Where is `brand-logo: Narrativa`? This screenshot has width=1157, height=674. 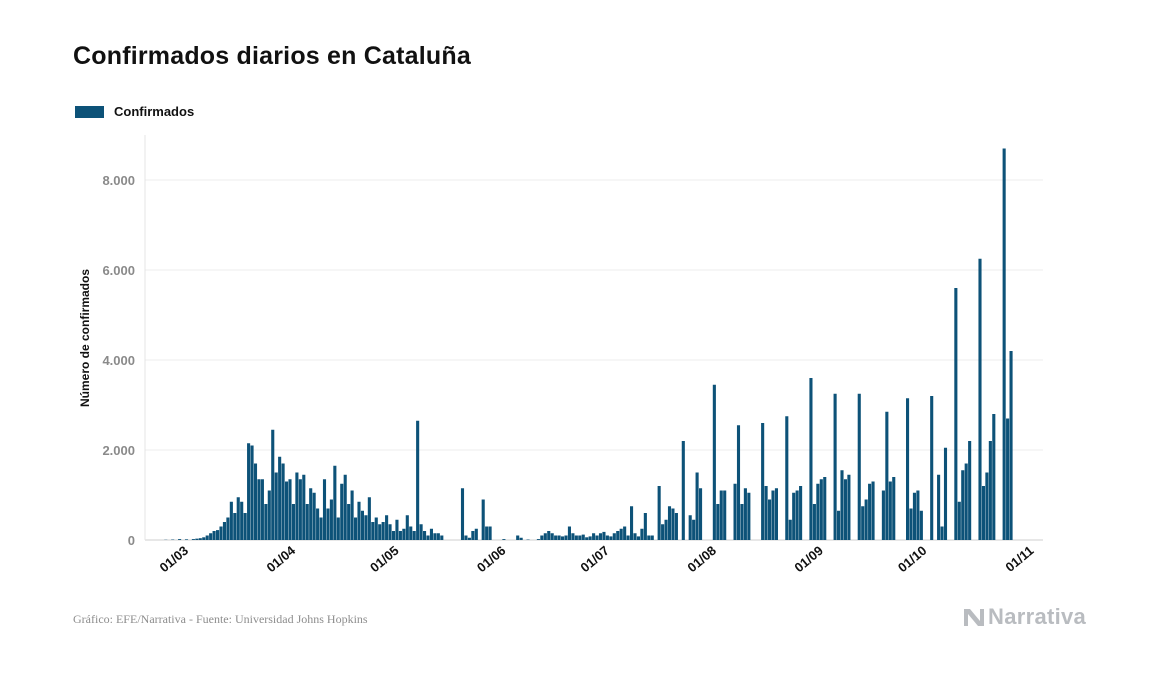
brand-logo: Narrativa is located at coordinates (1025, 617).